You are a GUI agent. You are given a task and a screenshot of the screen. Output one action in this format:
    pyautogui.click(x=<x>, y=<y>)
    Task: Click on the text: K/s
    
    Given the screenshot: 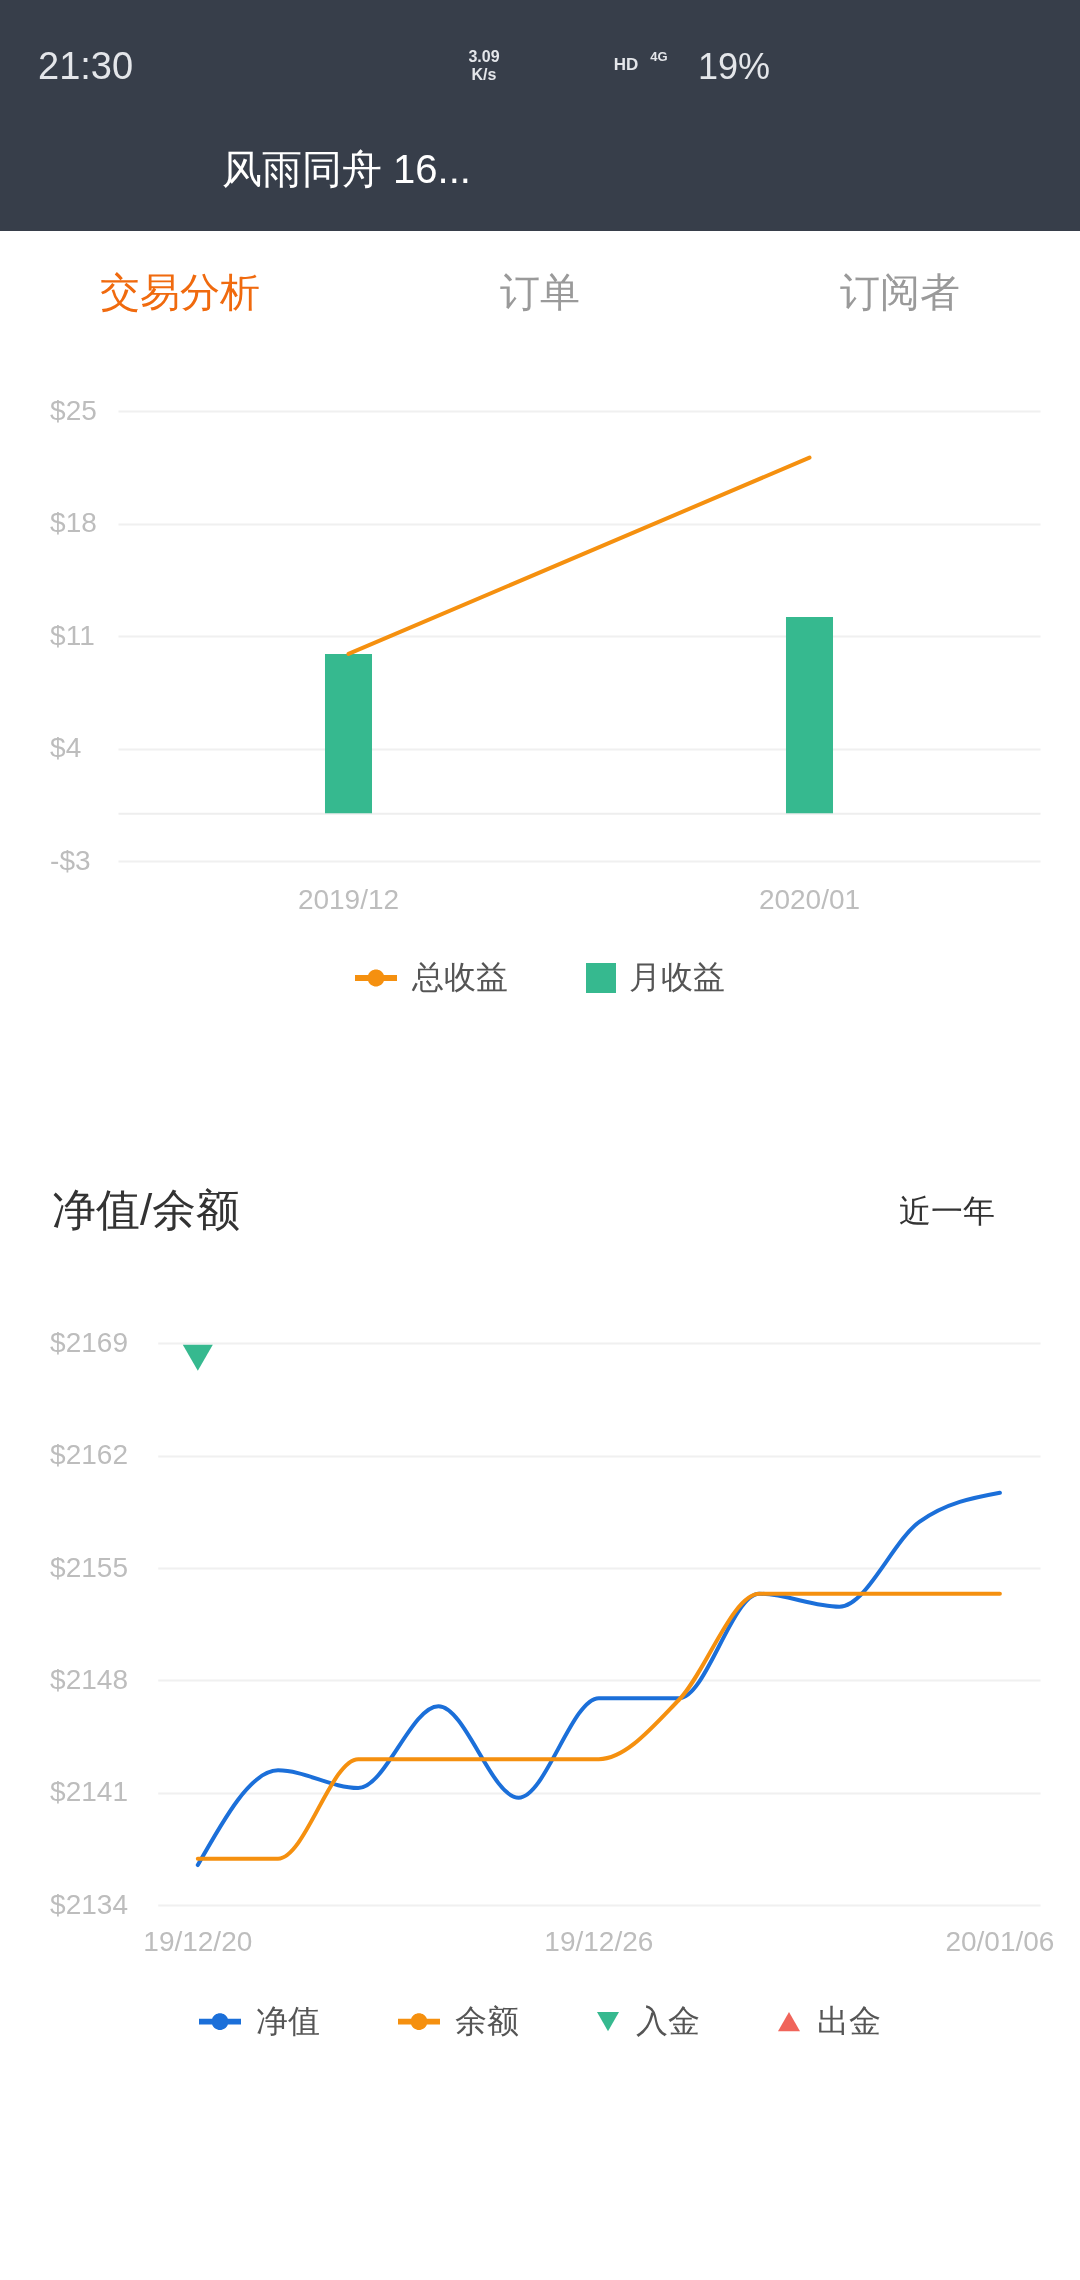 What is the action you would take?
    pyautogui.click(x=484, y=74)
    